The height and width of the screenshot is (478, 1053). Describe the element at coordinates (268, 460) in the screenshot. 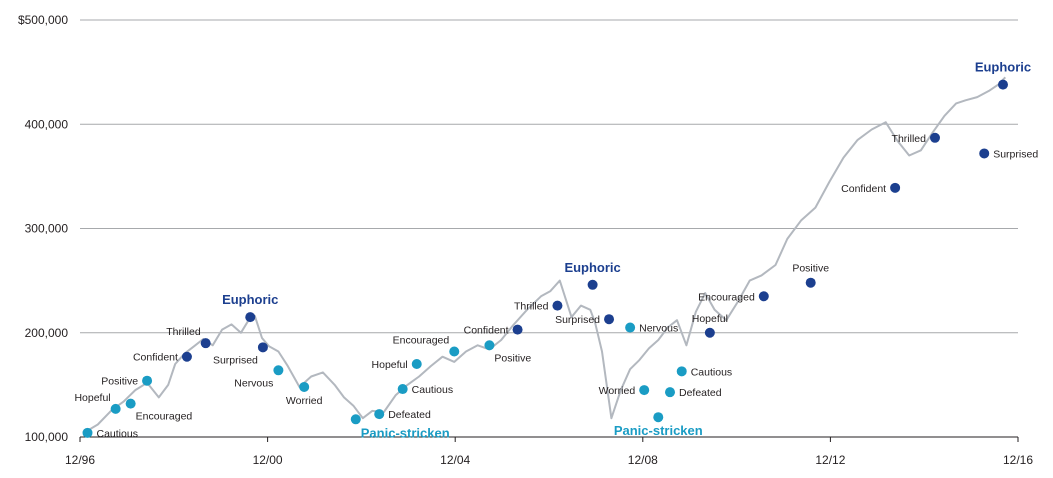

I see `x-tick-label: 12/00` at that location.